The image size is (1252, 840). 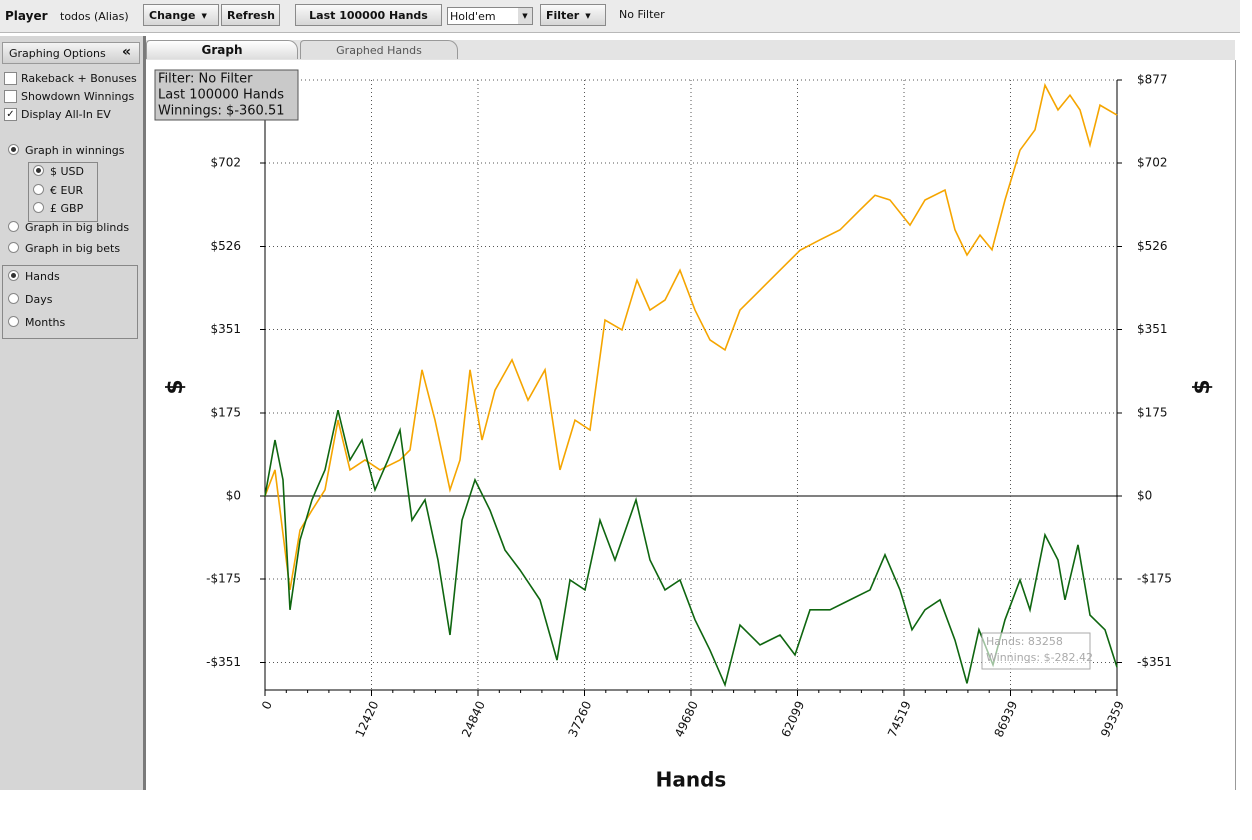 I want to click on sidebar-header: Graphing Options «, so click(x=71, y=53).